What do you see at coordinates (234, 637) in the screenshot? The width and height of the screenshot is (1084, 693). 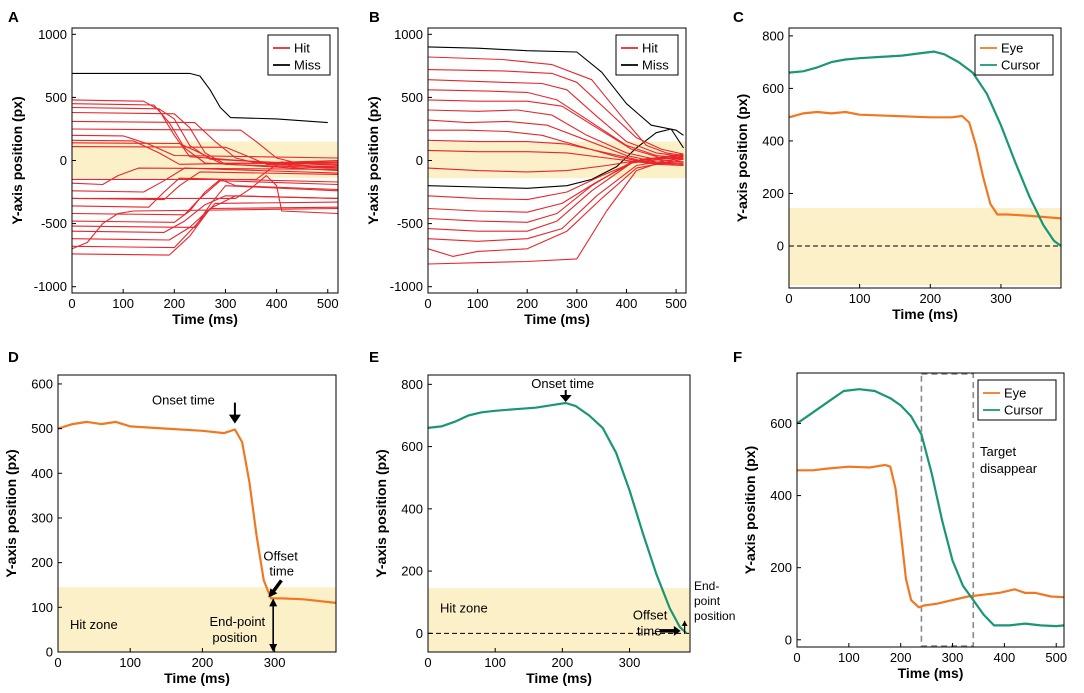 I see `endpoint-label-2: position` at bounding box center [234, 637].